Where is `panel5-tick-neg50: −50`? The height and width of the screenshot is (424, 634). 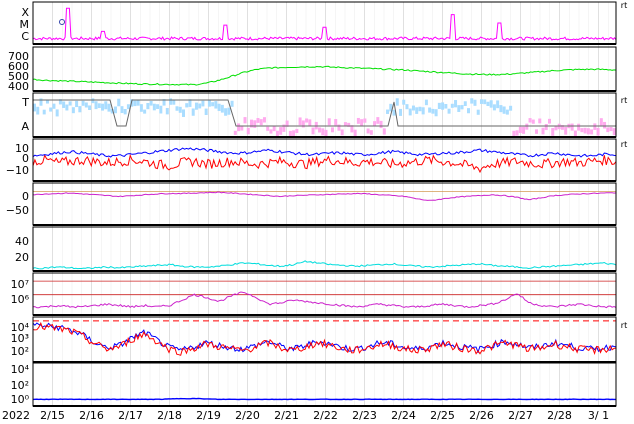 panel5-tick-neg50: −50 is located at coordinates (17, 210).